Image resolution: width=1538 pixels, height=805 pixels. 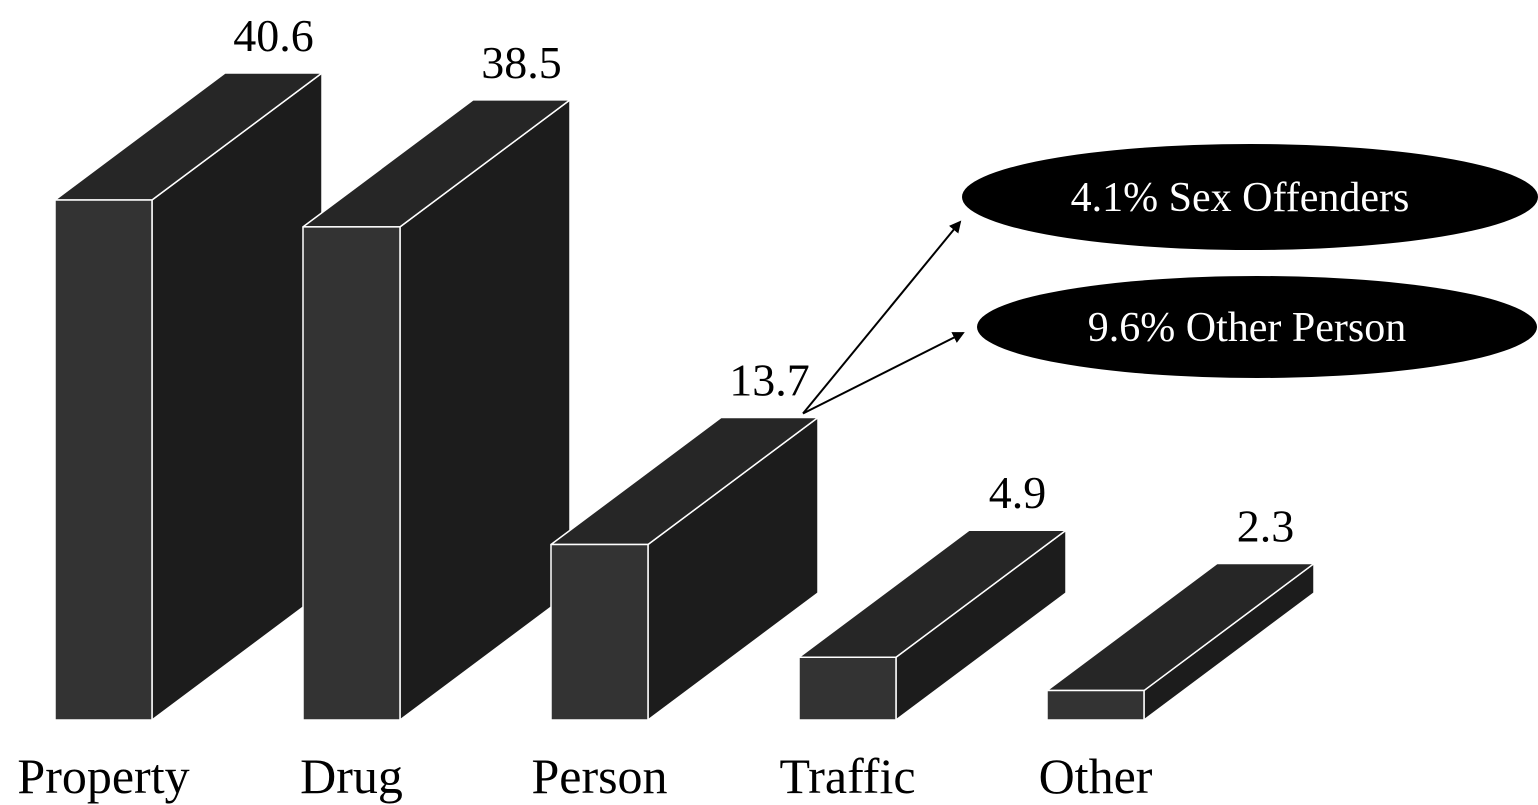 What do you see at coordinates (273, 35) in the screenshot?
I see `value-label-property: 40.6` at bounding box center [273, 35].